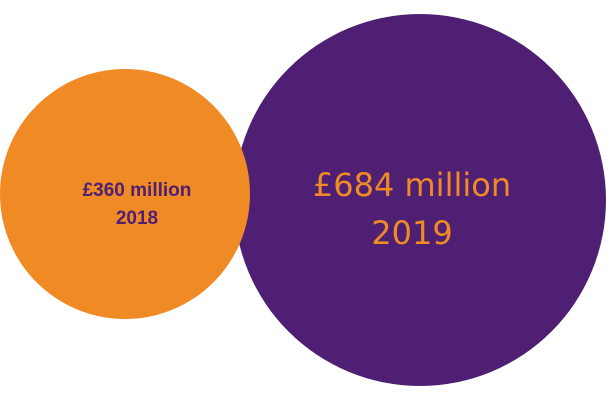 This screenshot has width=606, height=397. I want to click on bubble-2019-year: 2019, so click(411, 233).